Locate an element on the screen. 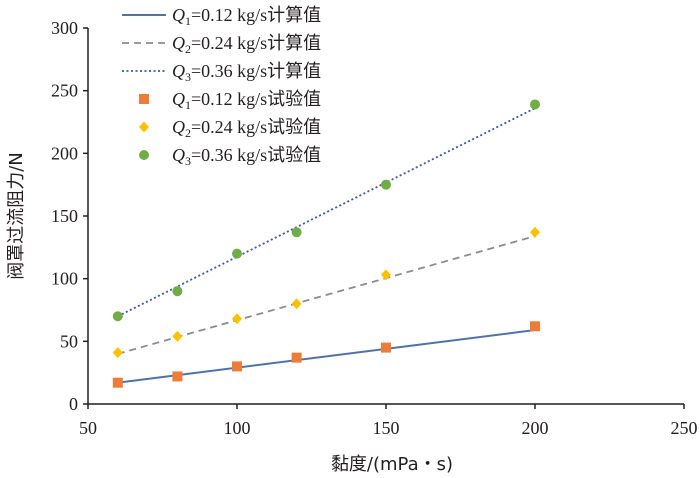 This screenshot has height=478, width=700. legend-item: Q3=0.36 kg/s试验值 is located at coordinates (230, 156).